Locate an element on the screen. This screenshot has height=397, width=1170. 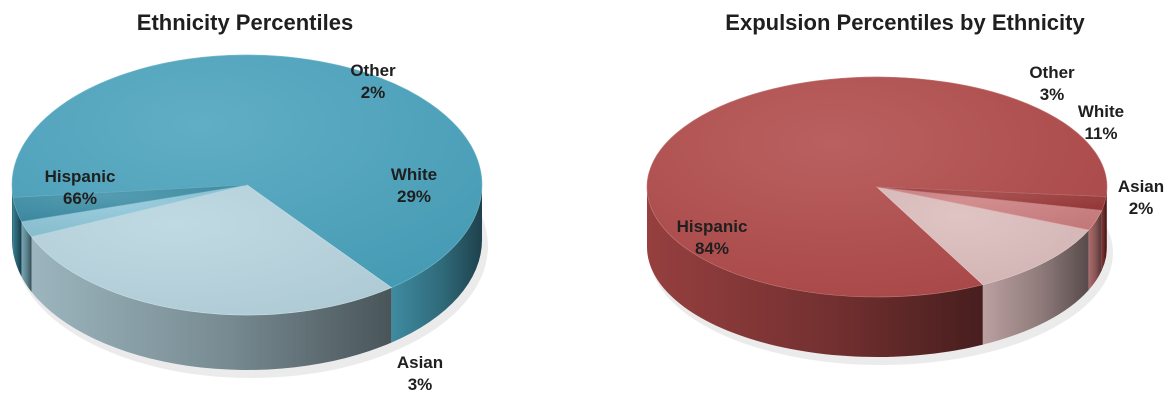
label-other: Other 2% is located at coordinates (372, 82).